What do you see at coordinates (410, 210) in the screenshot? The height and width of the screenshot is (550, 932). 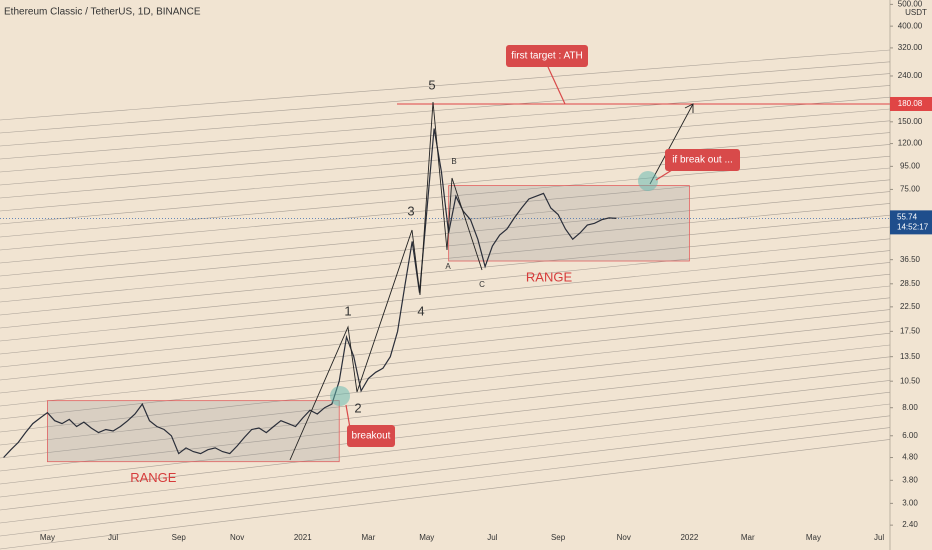 I see `wave-label: 3` at bounding box center [410, 210].